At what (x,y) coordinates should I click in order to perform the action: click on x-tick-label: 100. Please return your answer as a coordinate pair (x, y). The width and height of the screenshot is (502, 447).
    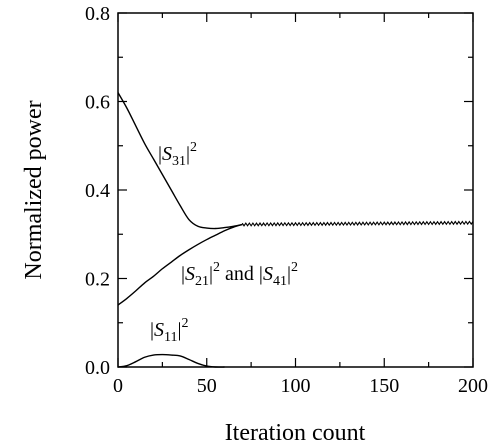
    Looking at the image, I should click on (296, 386).